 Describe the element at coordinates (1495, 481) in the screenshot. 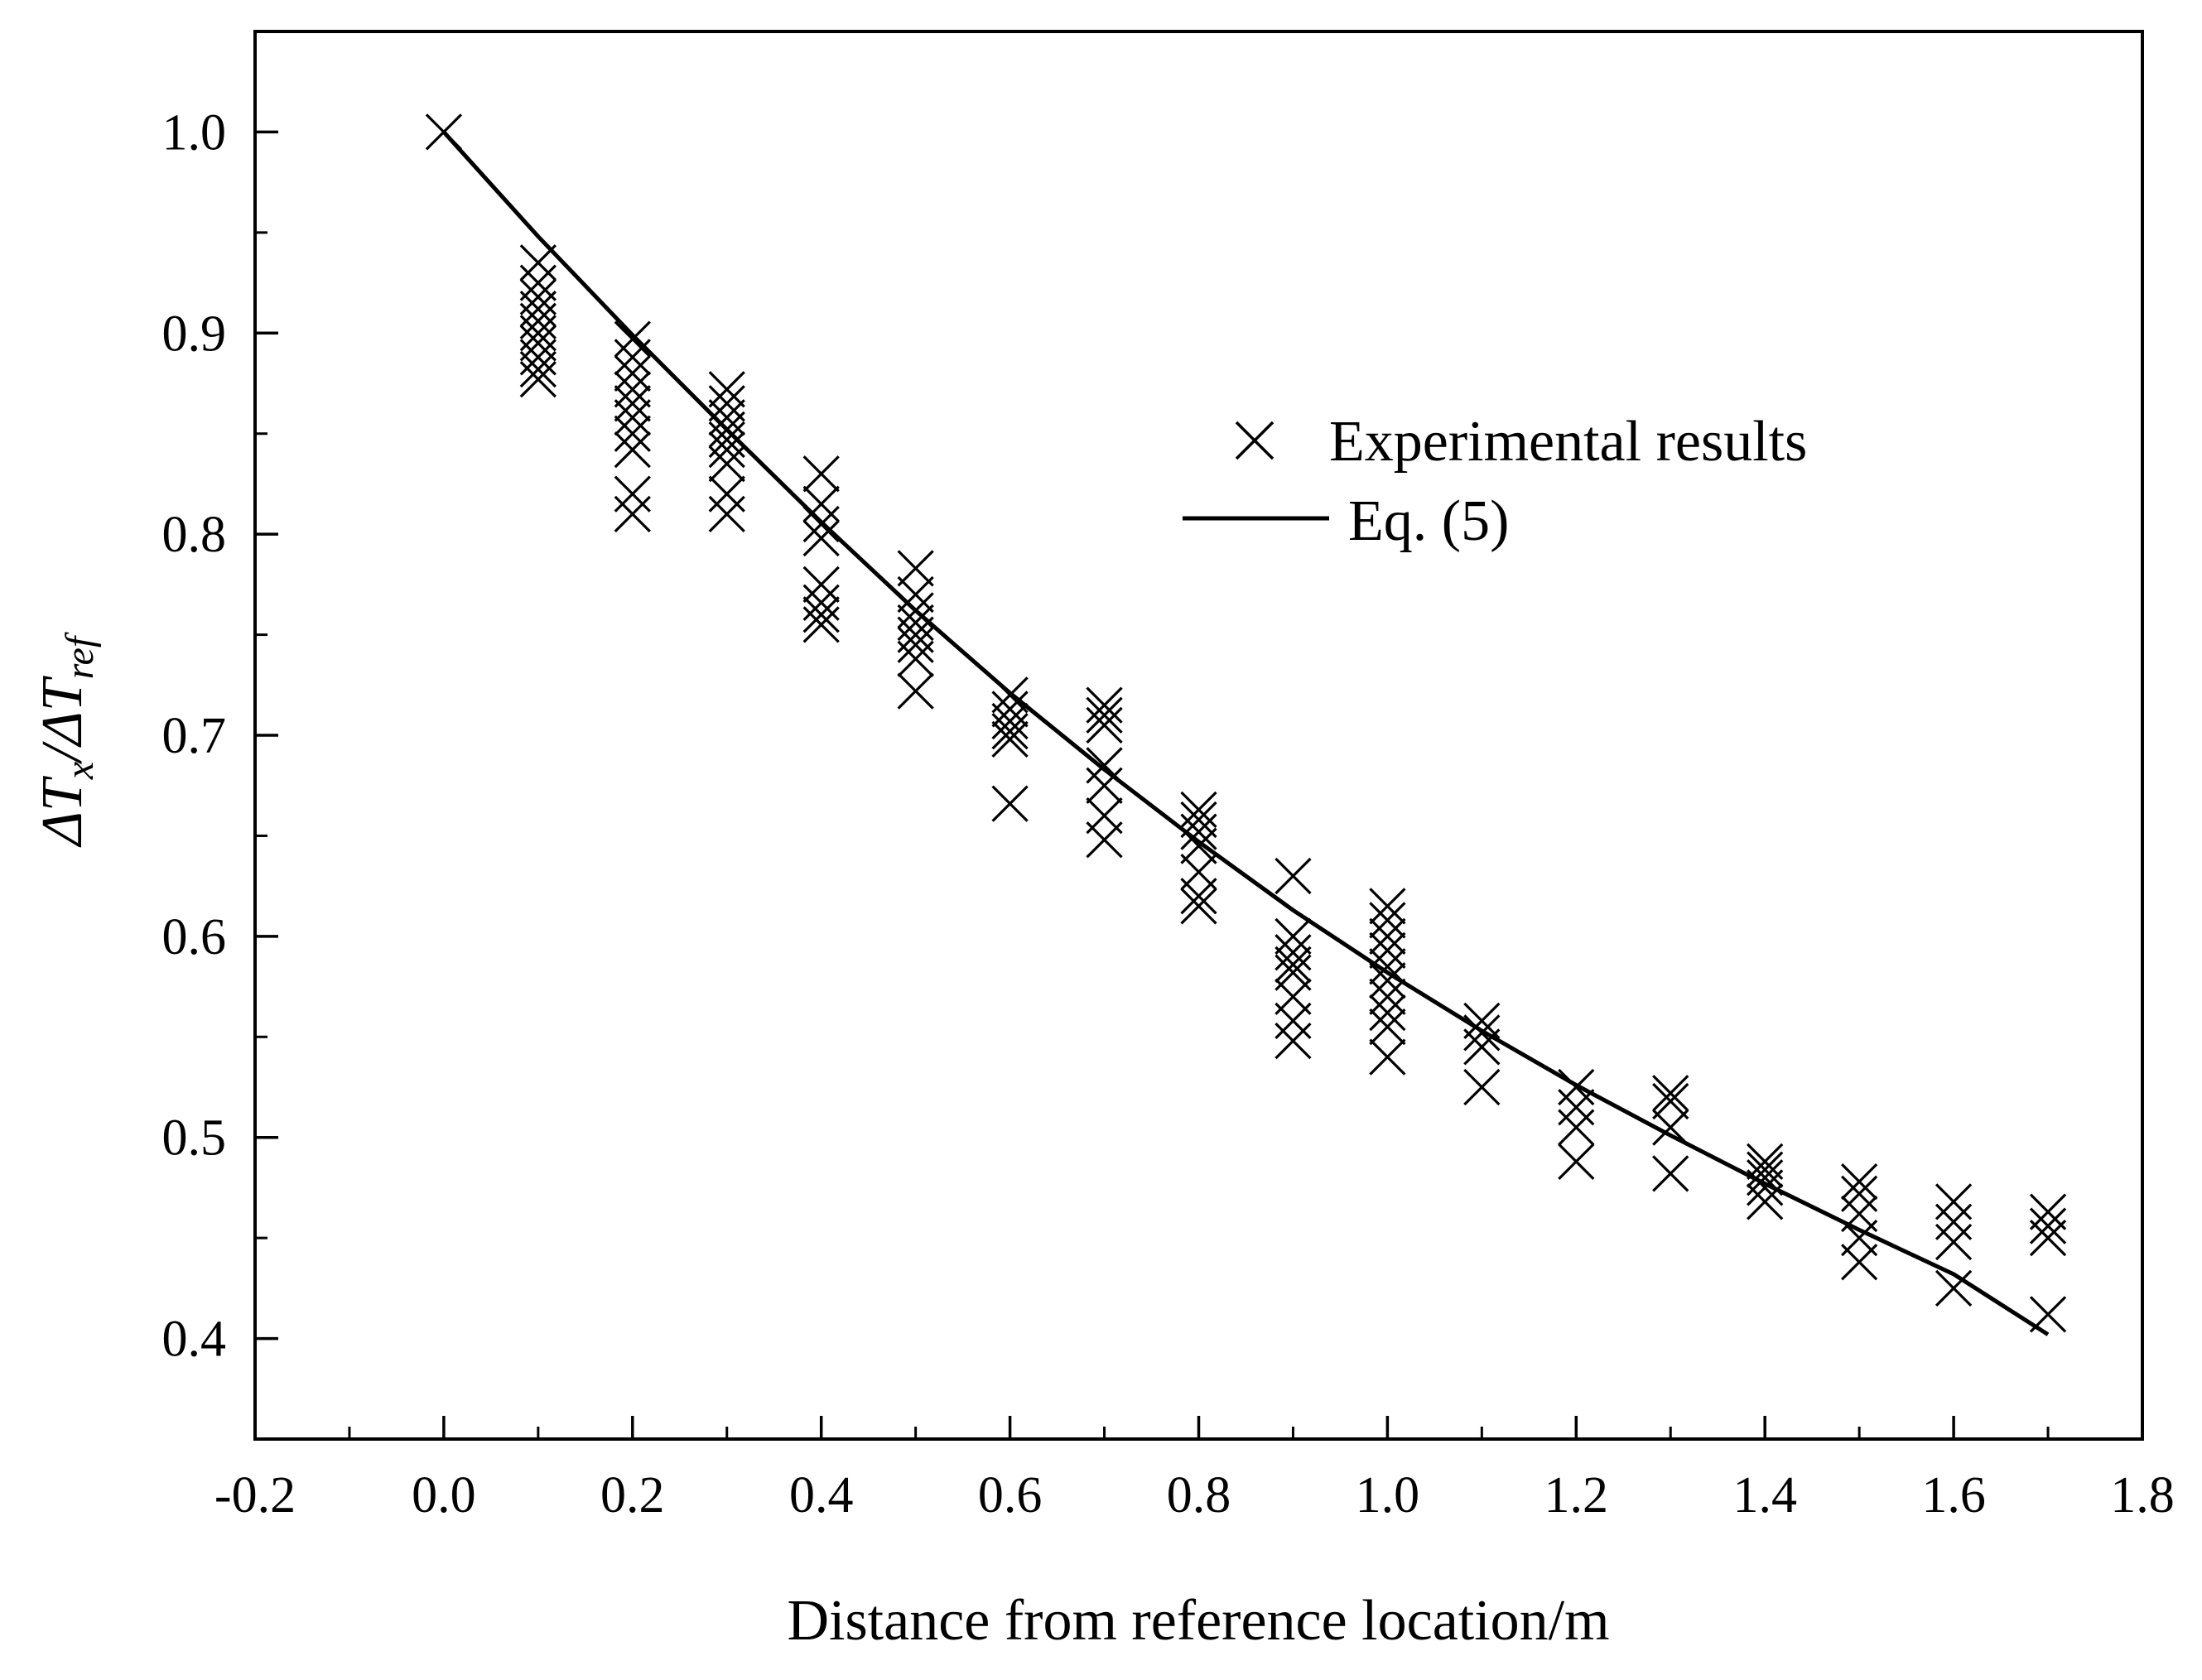

I see `legend: Experimental results Eq. (5)` at that location.